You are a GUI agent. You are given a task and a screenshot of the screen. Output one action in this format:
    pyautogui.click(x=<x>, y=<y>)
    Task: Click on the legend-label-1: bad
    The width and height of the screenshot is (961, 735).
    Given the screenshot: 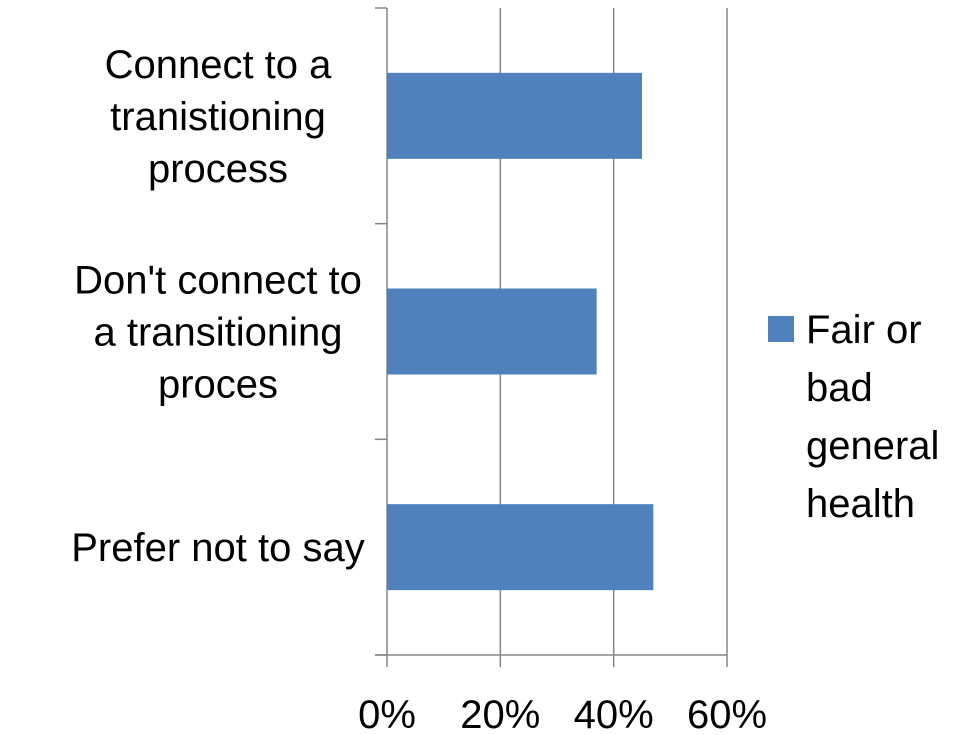 What is the action you would take?
    pyautogui.click(x=839, y=388)
    